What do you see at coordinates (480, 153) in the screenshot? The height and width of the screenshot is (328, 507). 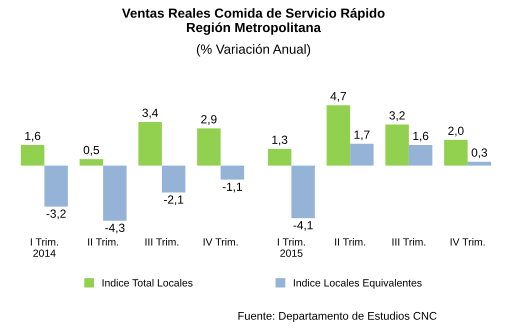 I see `data-label: 0,3` at bounding box center [480, 153].